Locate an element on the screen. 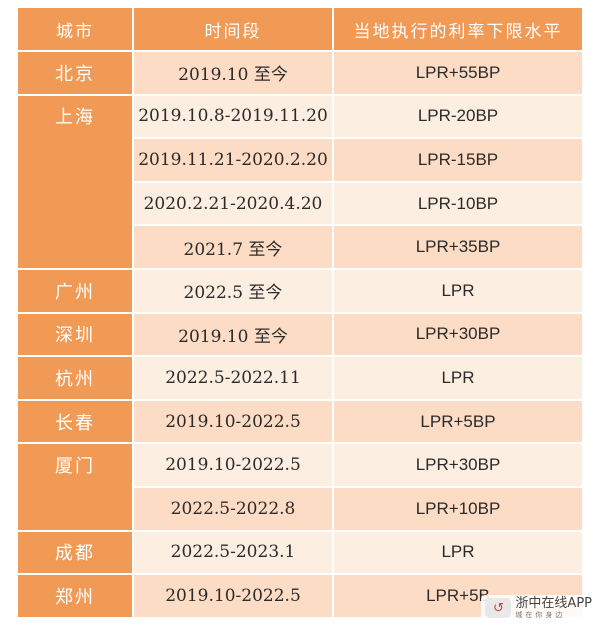 This screenshot has height=625, width=600. period-cell: 2020.2.21-2020.4.20 is located at coordinates (232, 204).